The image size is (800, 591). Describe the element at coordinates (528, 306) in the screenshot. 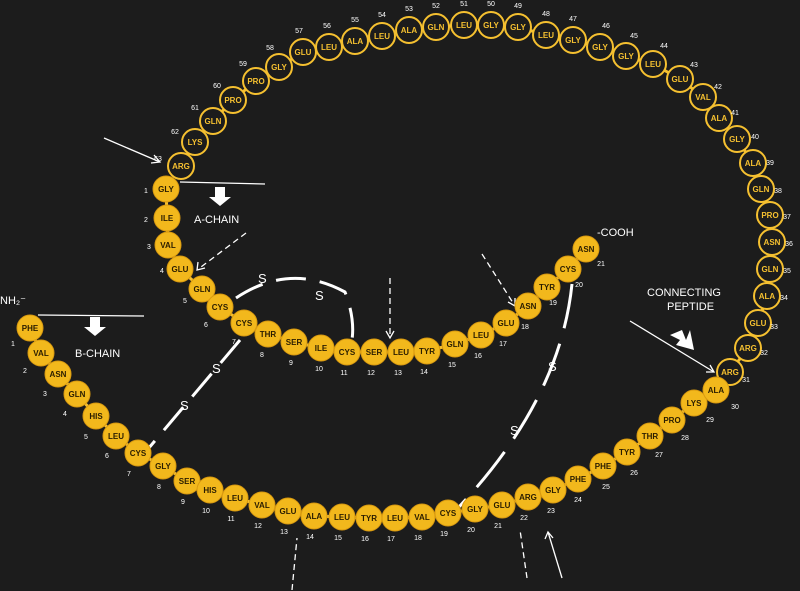

I see `residue-code: ASN` at that location.